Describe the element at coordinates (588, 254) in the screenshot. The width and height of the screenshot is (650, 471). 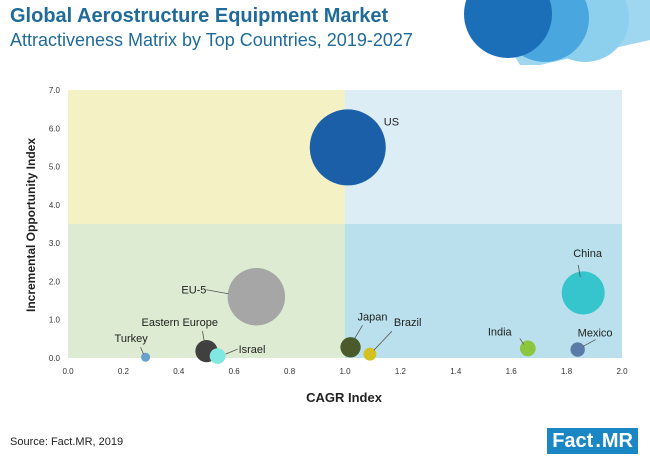
I see `bubble-label-china: China` at that location.